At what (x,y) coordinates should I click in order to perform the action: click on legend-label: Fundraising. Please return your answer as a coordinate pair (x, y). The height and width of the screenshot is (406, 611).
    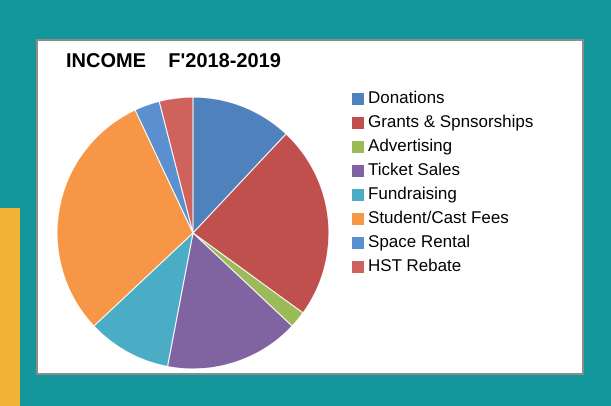
    Looking at the image, I should click on (412, 193).